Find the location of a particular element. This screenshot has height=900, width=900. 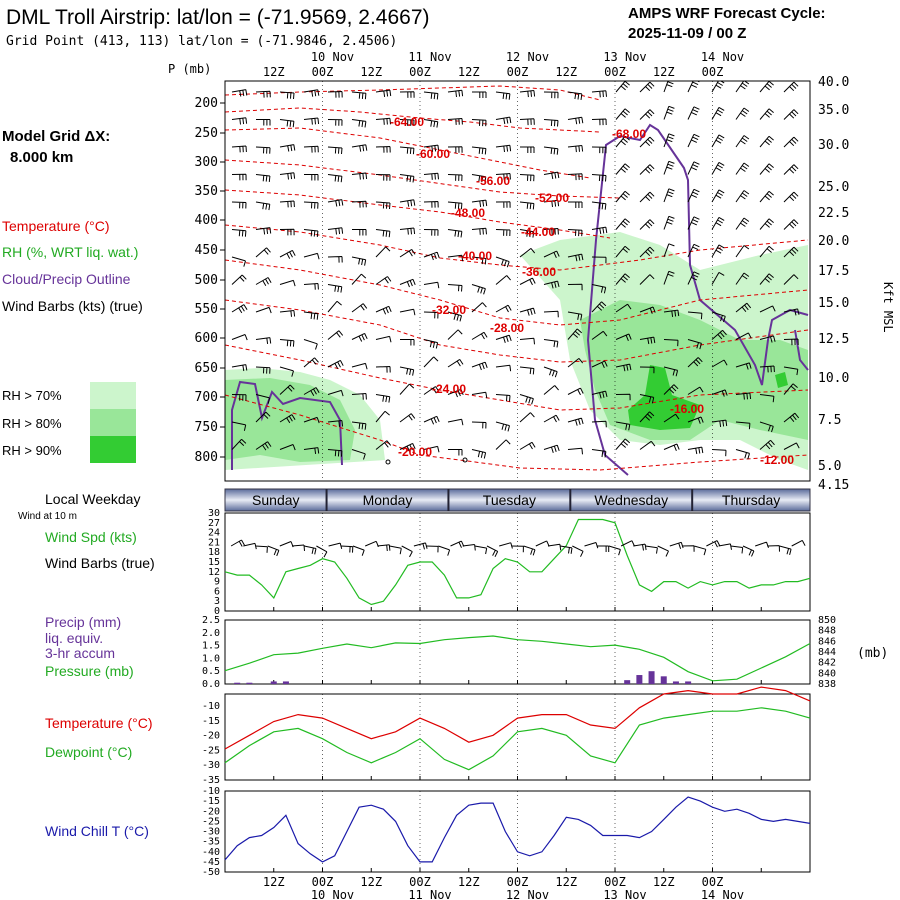

isotherm-label: -16.00 is located at coordinates (687, 409).